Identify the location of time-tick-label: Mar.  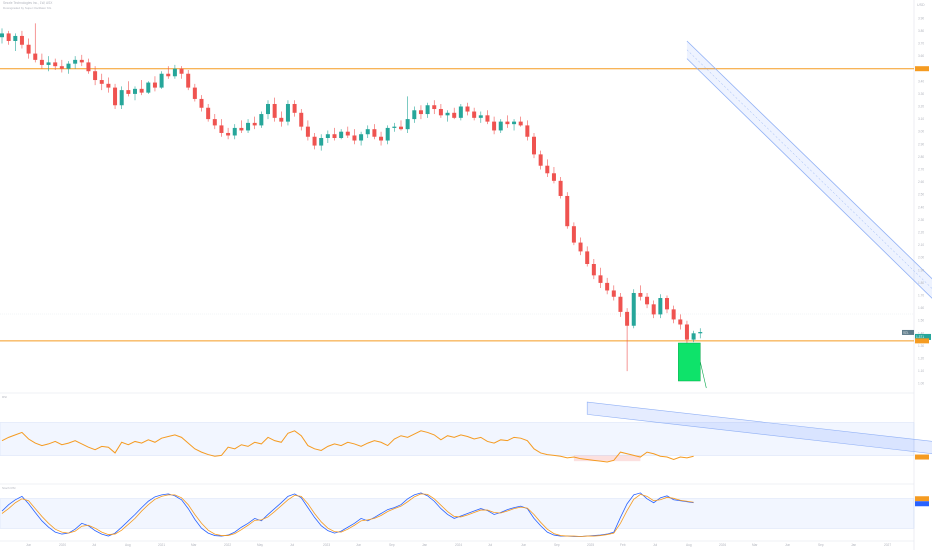
(755, 545).